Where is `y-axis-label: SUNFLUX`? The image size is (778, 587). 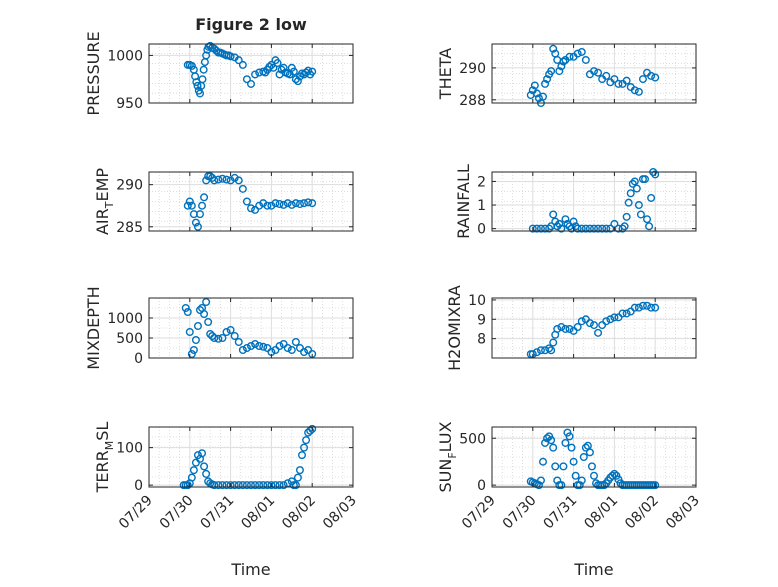 y-axis-label: SUNFLUX is located at coordinates (447, 456).